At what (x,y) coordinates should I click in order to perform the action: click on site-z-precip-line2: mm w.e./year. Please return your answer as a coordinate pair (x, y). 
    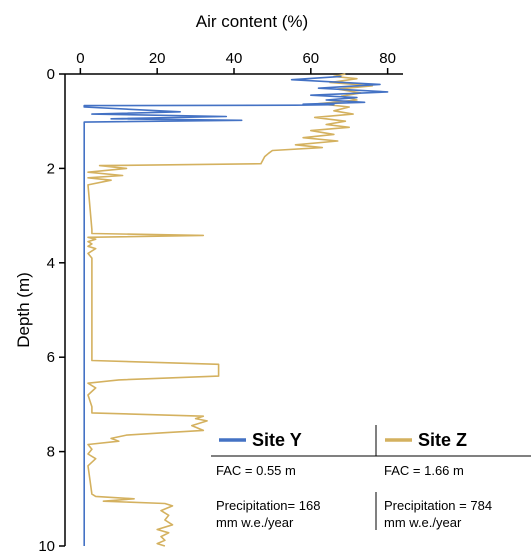
    Looking at the image, I should click on (423, 522).